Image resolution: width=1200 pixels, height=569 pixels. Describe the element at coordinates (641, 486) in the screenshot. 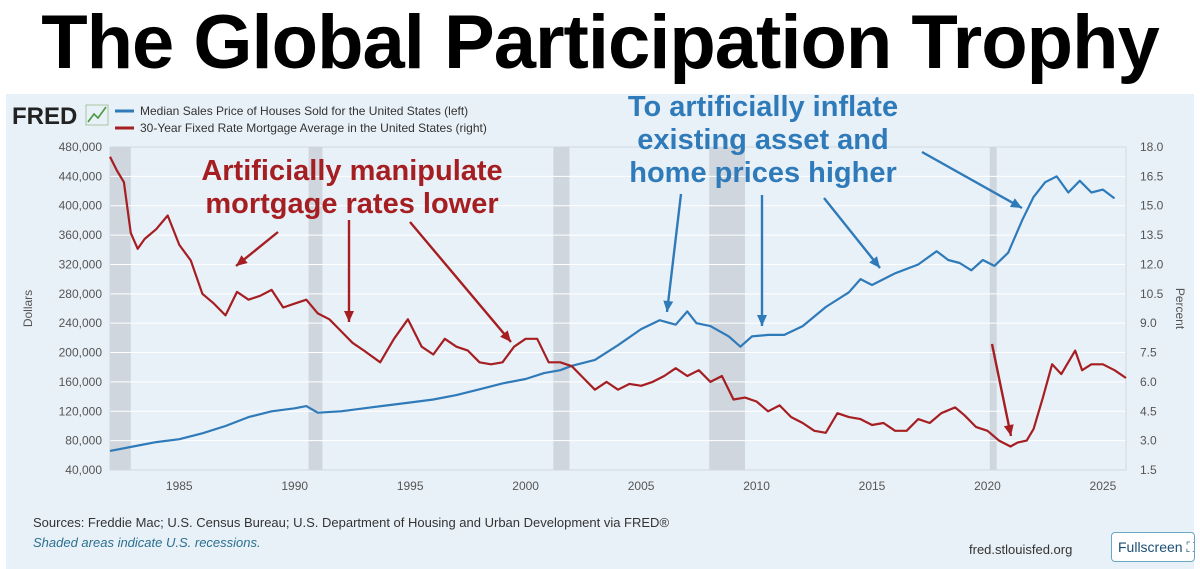

I see `x-tick-label: 2005` at that location.